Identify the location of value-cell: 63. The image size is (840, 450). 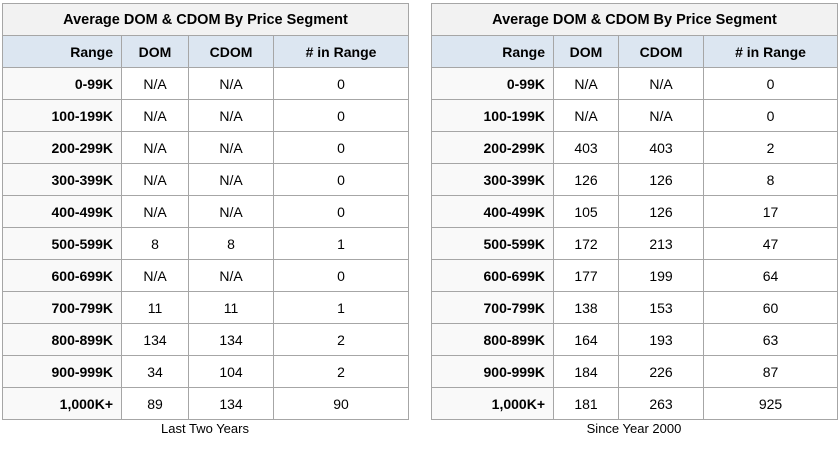
(770, 339).